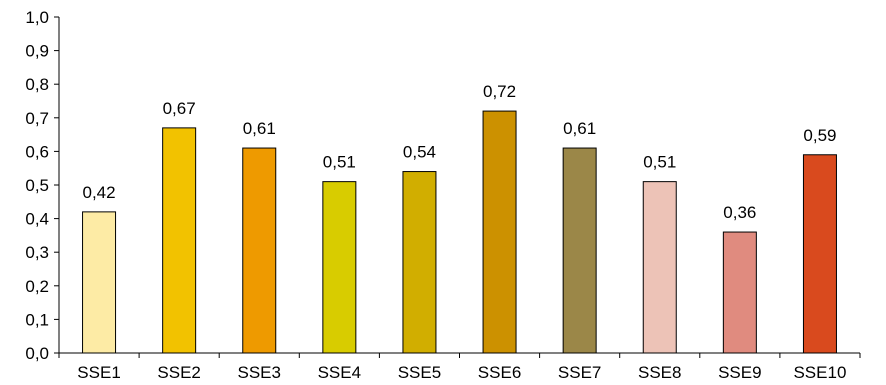  Describe the element at coordinates (37, 319) in the screenshot. I see `y-tick-label: 0,1` at that location.